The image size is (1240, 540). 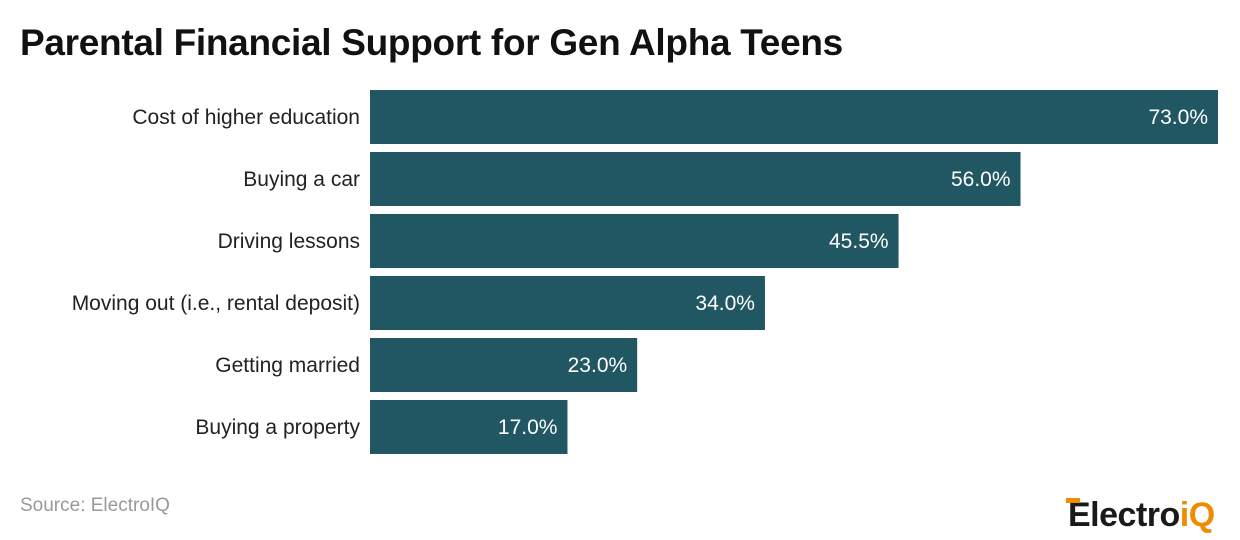 I want to click on logo-accent: iQ, so click(x=1197, y=515).